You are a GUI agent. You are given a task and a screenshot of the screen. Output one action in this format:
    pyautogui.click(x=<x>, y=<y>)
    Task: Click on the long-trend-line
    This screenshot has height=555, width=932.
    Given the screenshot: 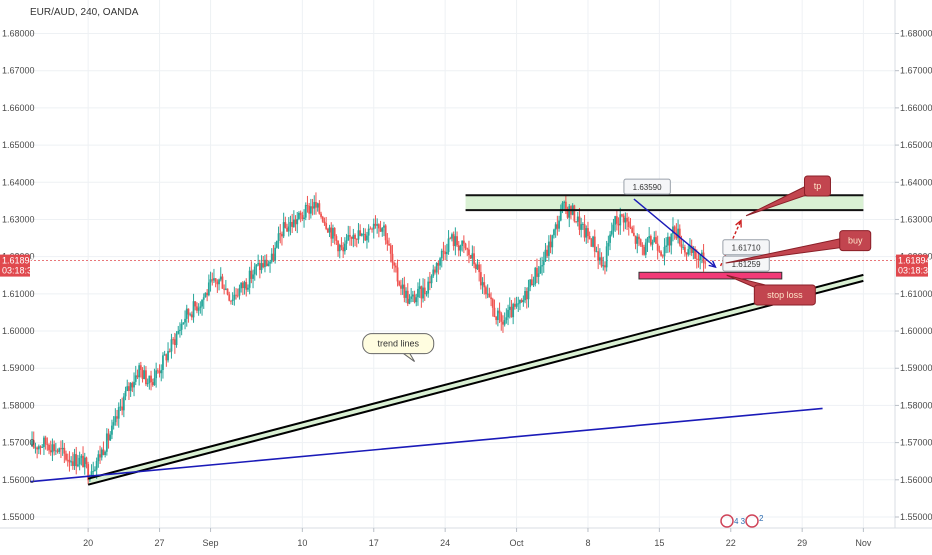 What is the action you would take?
    pyautogui.click(x=426, y=445)
    